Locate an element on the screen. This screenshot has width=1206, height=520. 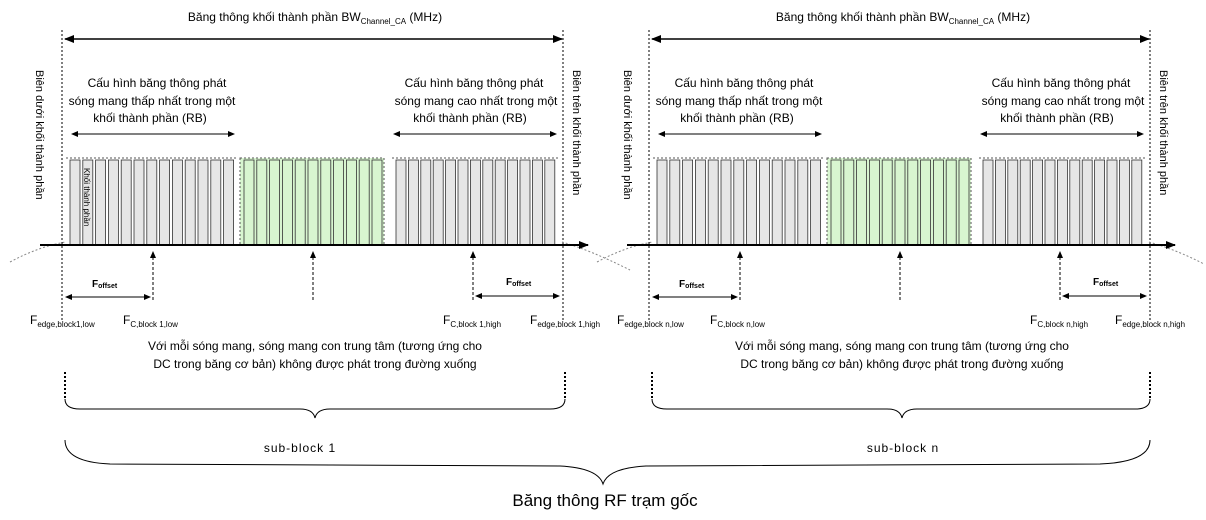
rf-bandwidth-label: Băng thông RF trạm gốc is located at coordinates (605, 500).